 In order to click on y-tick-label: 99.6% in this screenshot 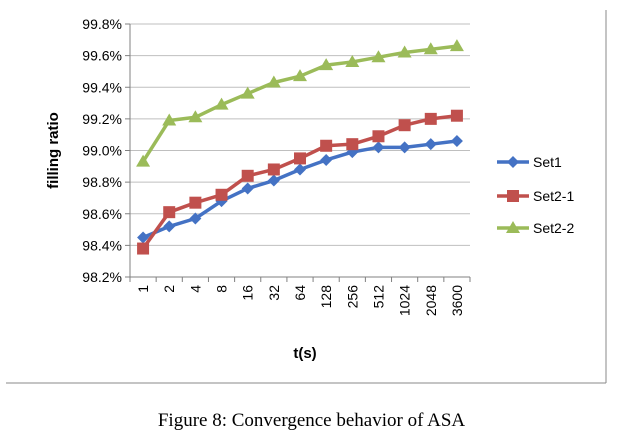, I will do `click(102, 56)`.